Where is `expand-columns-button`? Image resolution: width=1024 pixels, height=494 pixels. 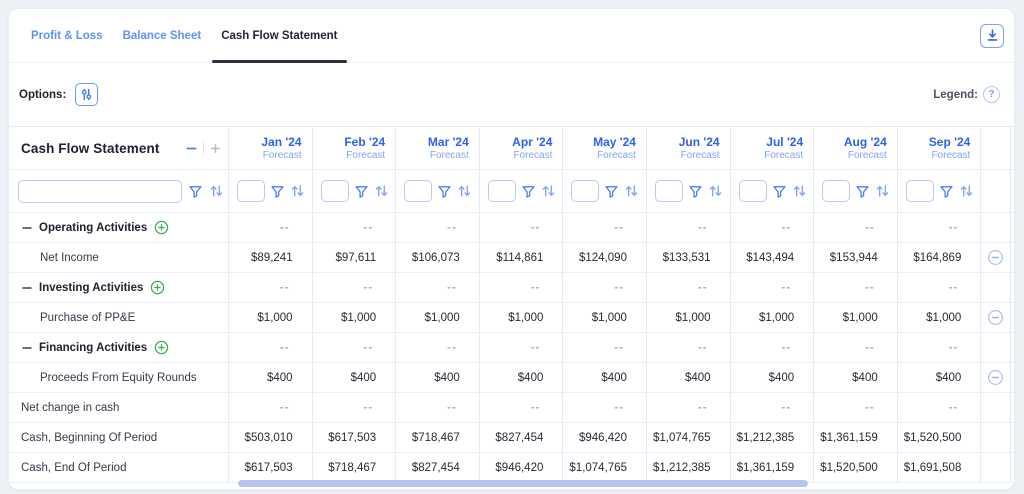
expand-columns-button is located at coordinates (215, 148).